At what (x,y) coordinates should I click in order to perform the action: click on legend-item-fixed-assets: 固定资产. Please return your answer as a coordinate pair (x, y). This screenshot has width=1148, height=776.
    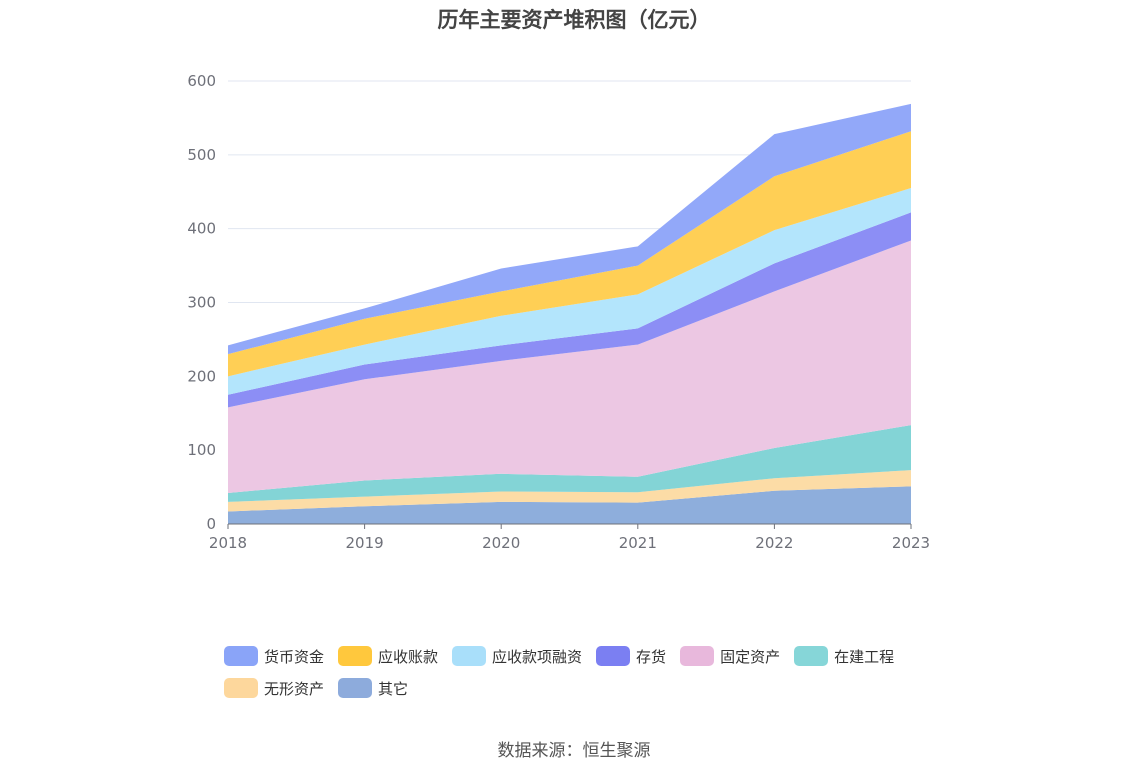
    Looking at the image, I should click on (730, 656).